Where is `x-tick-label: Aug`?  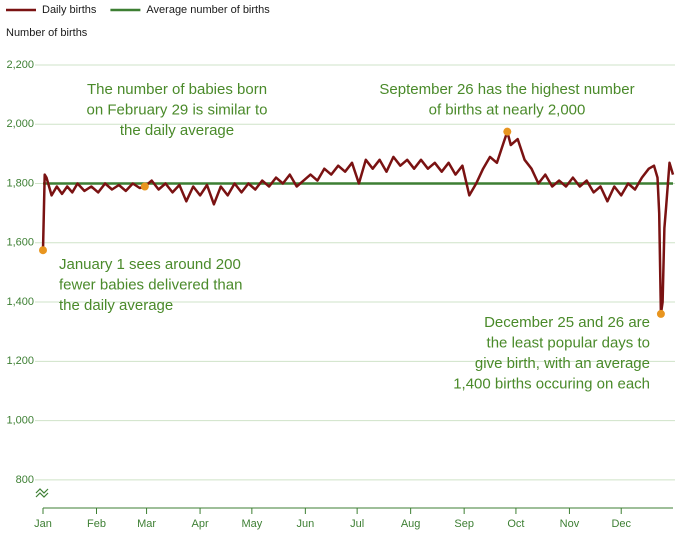
x-tick-label: Aug is located at coordinates (411, 524).